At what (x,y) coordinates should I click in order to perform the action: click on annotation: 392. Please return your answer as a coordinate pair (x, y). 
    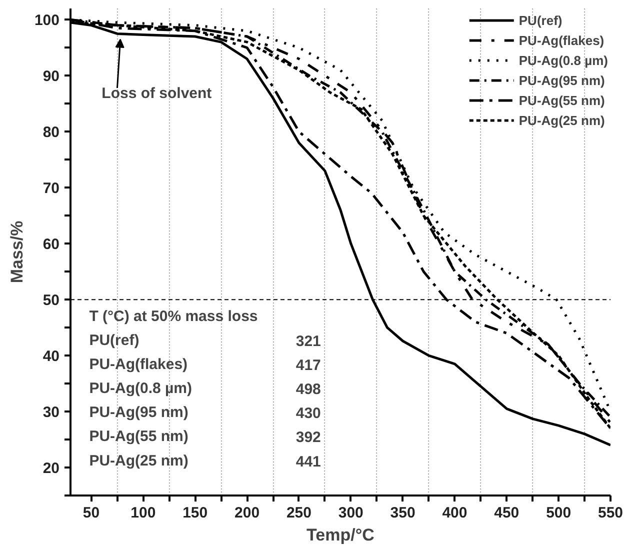
    Looking at the image, I should click on (308, 437).